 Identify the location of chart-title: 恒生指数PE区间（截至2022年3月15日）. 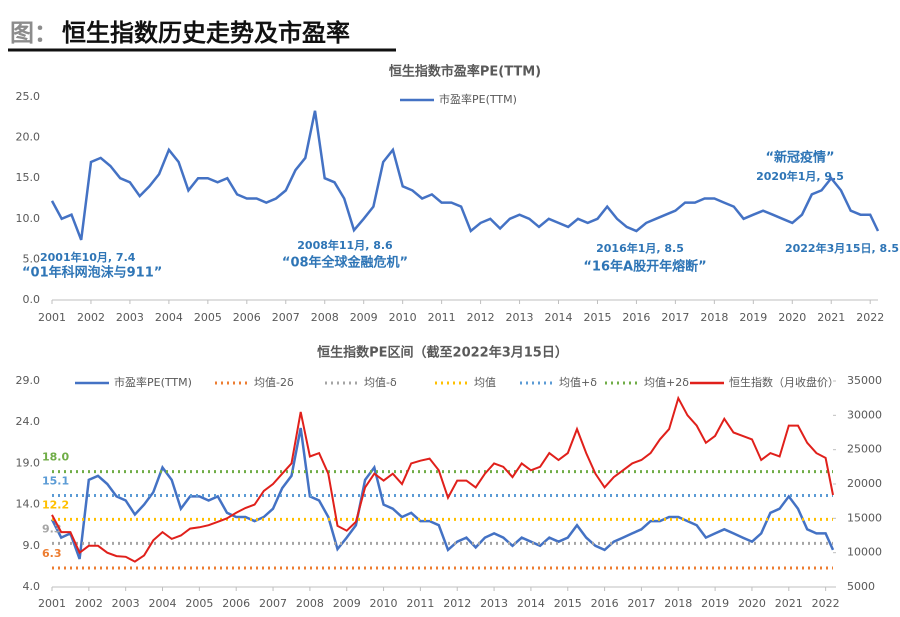
(442, 353).